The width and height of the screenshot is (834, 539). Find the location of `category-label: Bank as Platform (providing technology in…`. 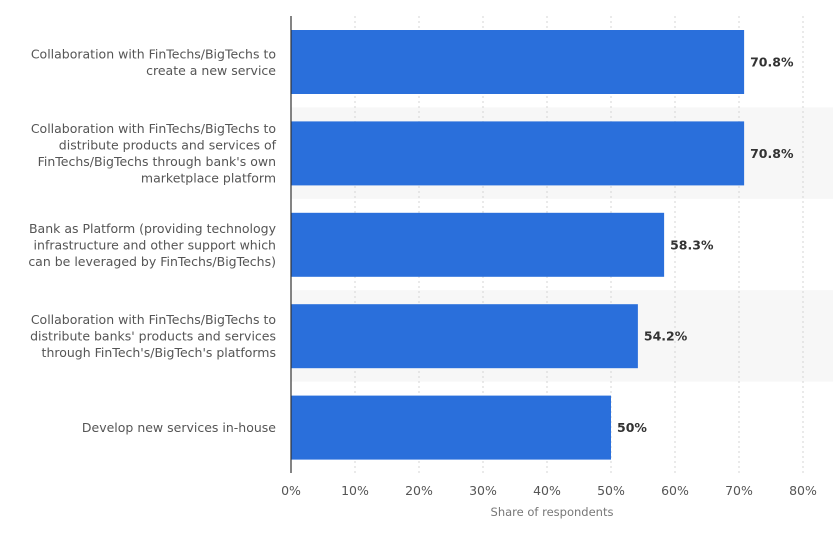

category-label: Bank as Platform (providing technology in… is located at coordinates (152, 245).